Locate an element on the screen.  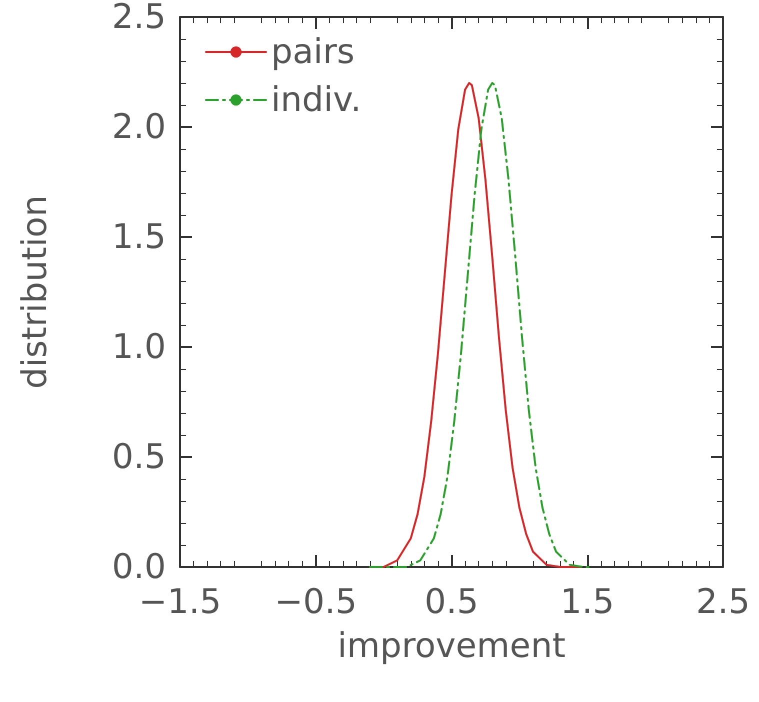
x-tick-label: −0.5 is located at coordinates (316, 602).